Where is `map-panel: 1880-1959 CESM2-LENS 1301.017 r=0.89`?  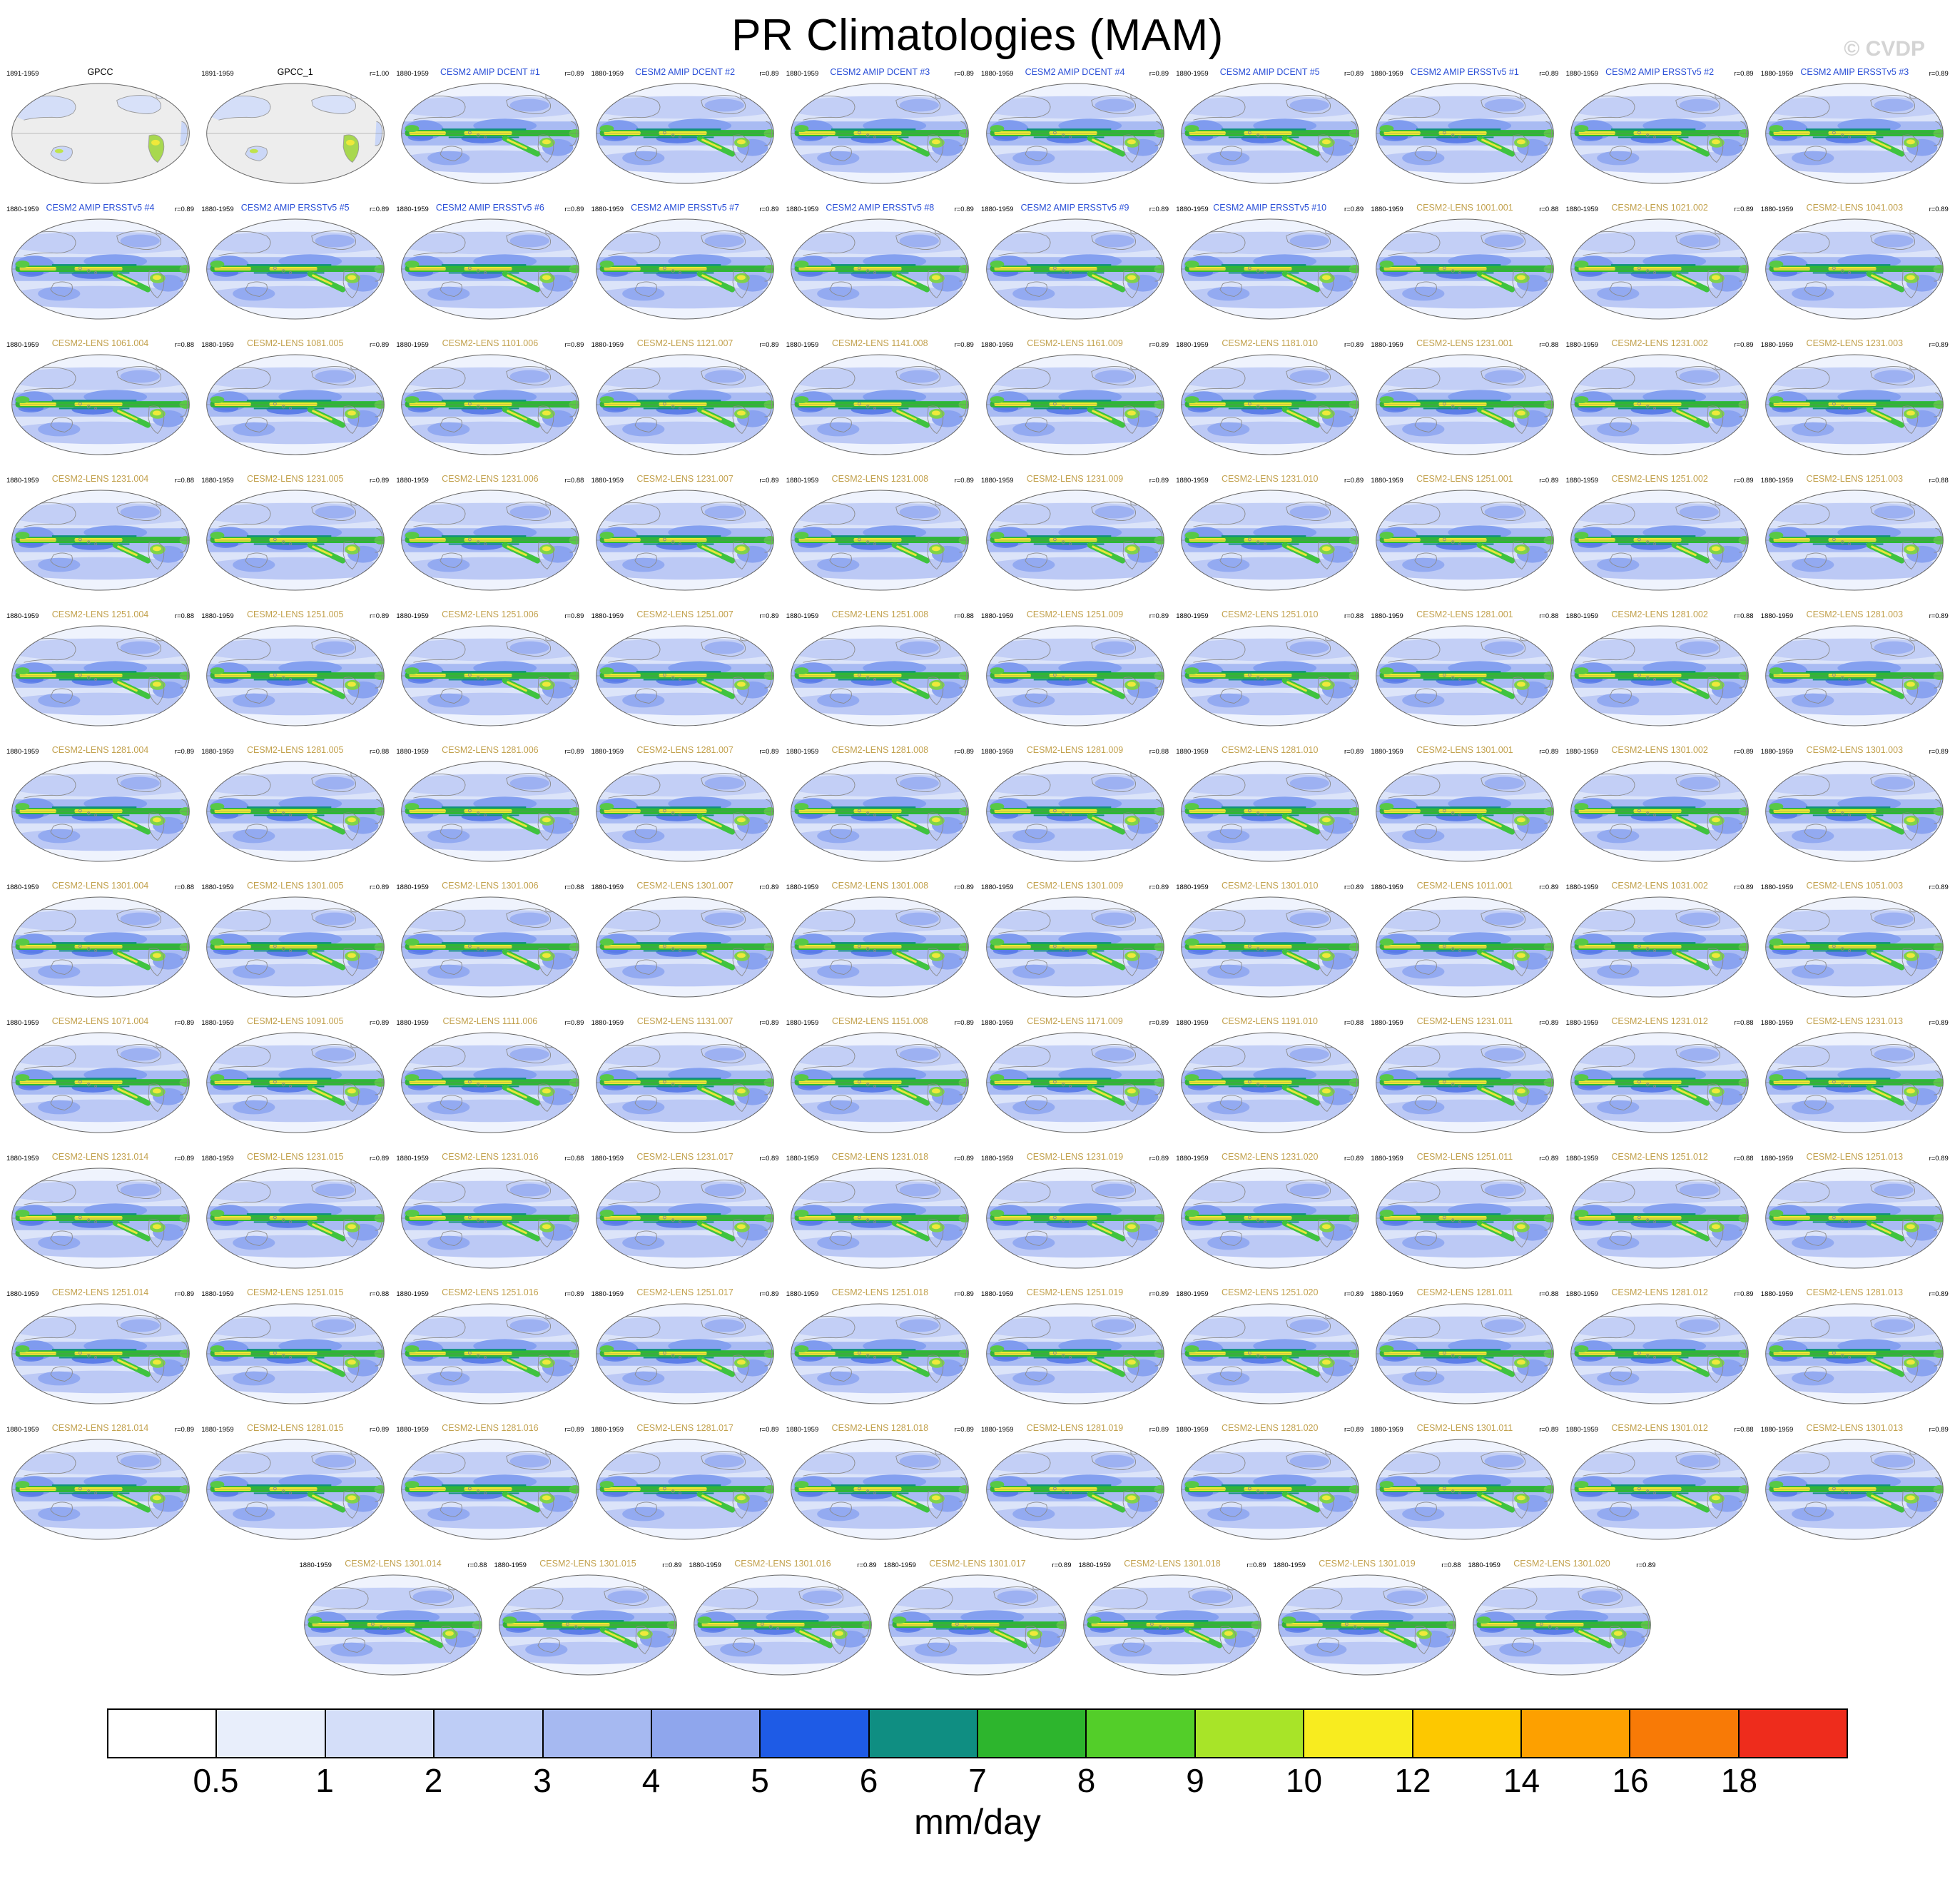
map-panel: 1880-1959 CESM2-LENS 1301.017 r=0.89 is located at coordinates (978, 1622).